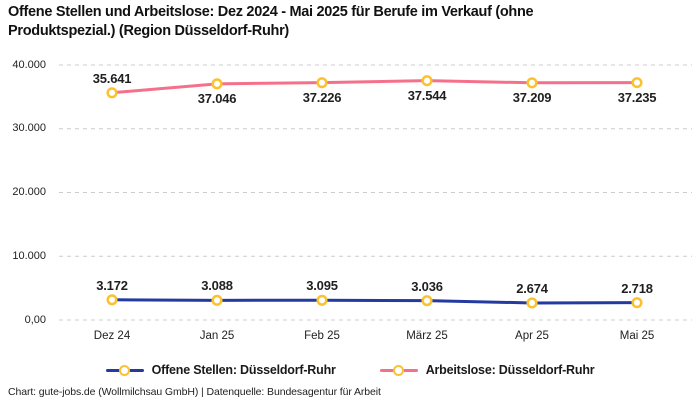  Describe the element at coordinates (322, 286) in the screenshot. I see `data-point-label: 3.095` at that location.